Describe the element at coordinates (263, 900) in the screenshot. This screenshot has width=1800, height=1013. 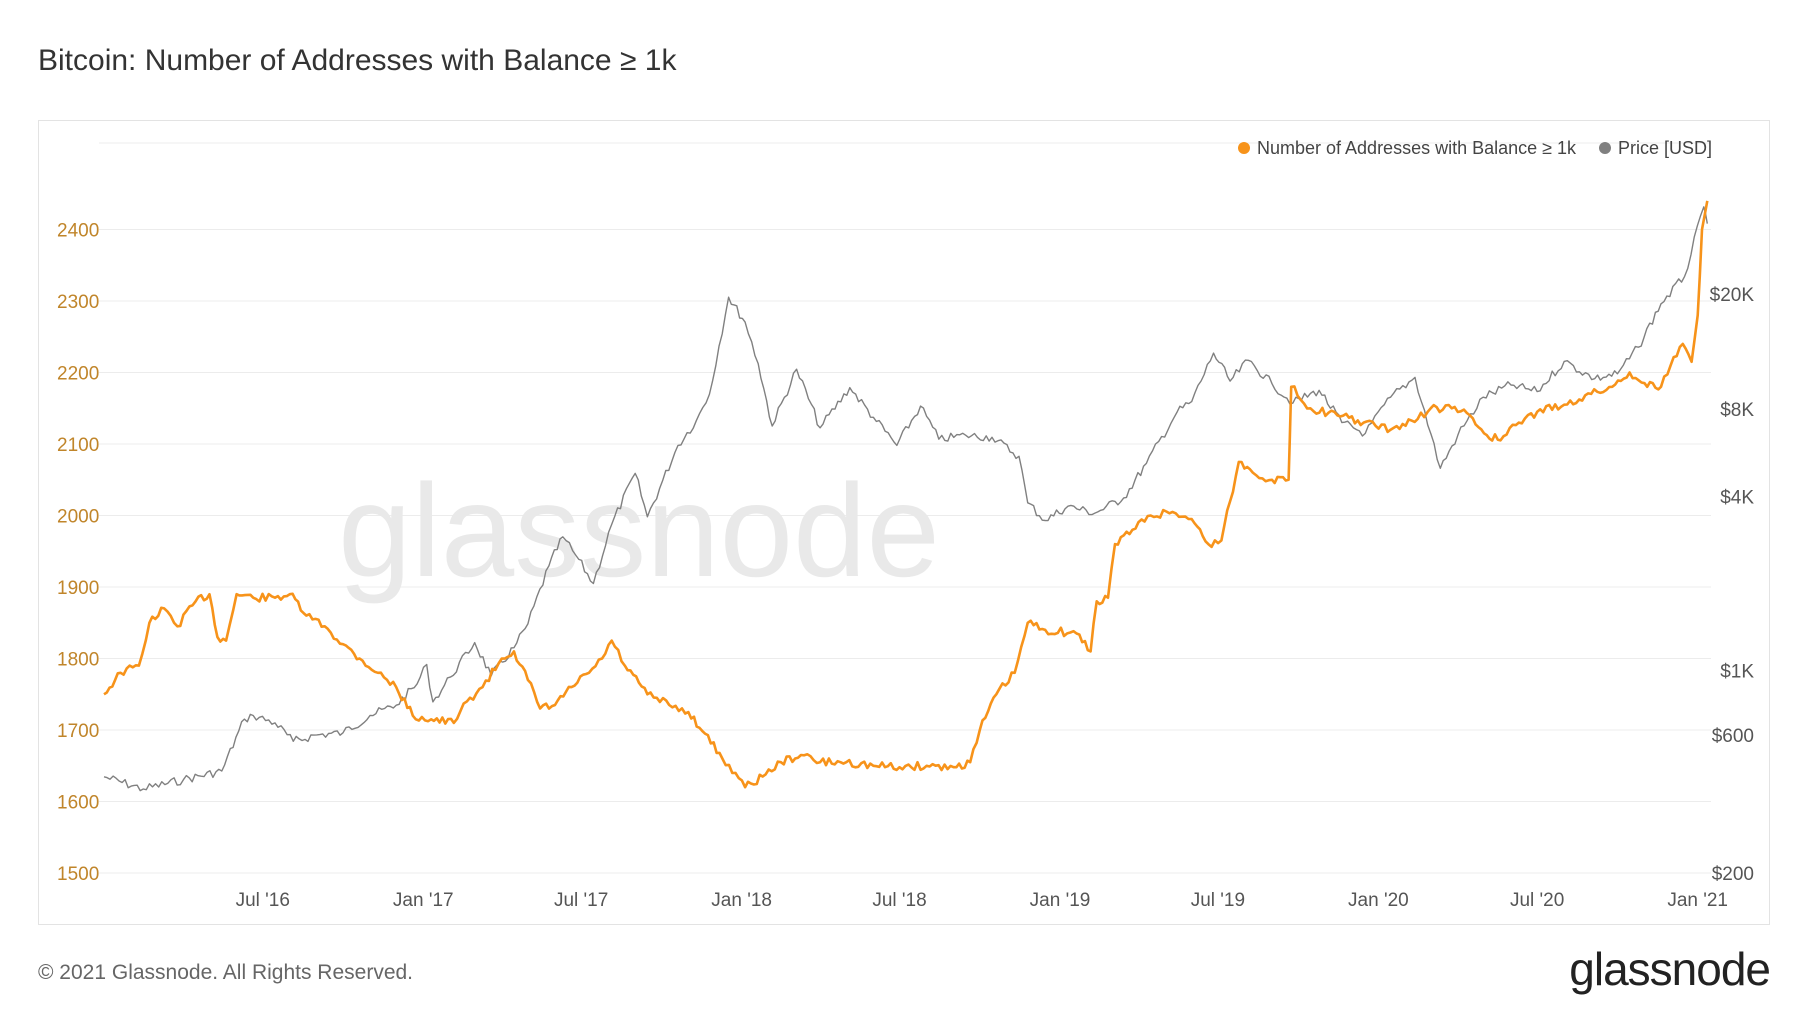
I see `x-axis-tick-label: Jul '16` at that location.